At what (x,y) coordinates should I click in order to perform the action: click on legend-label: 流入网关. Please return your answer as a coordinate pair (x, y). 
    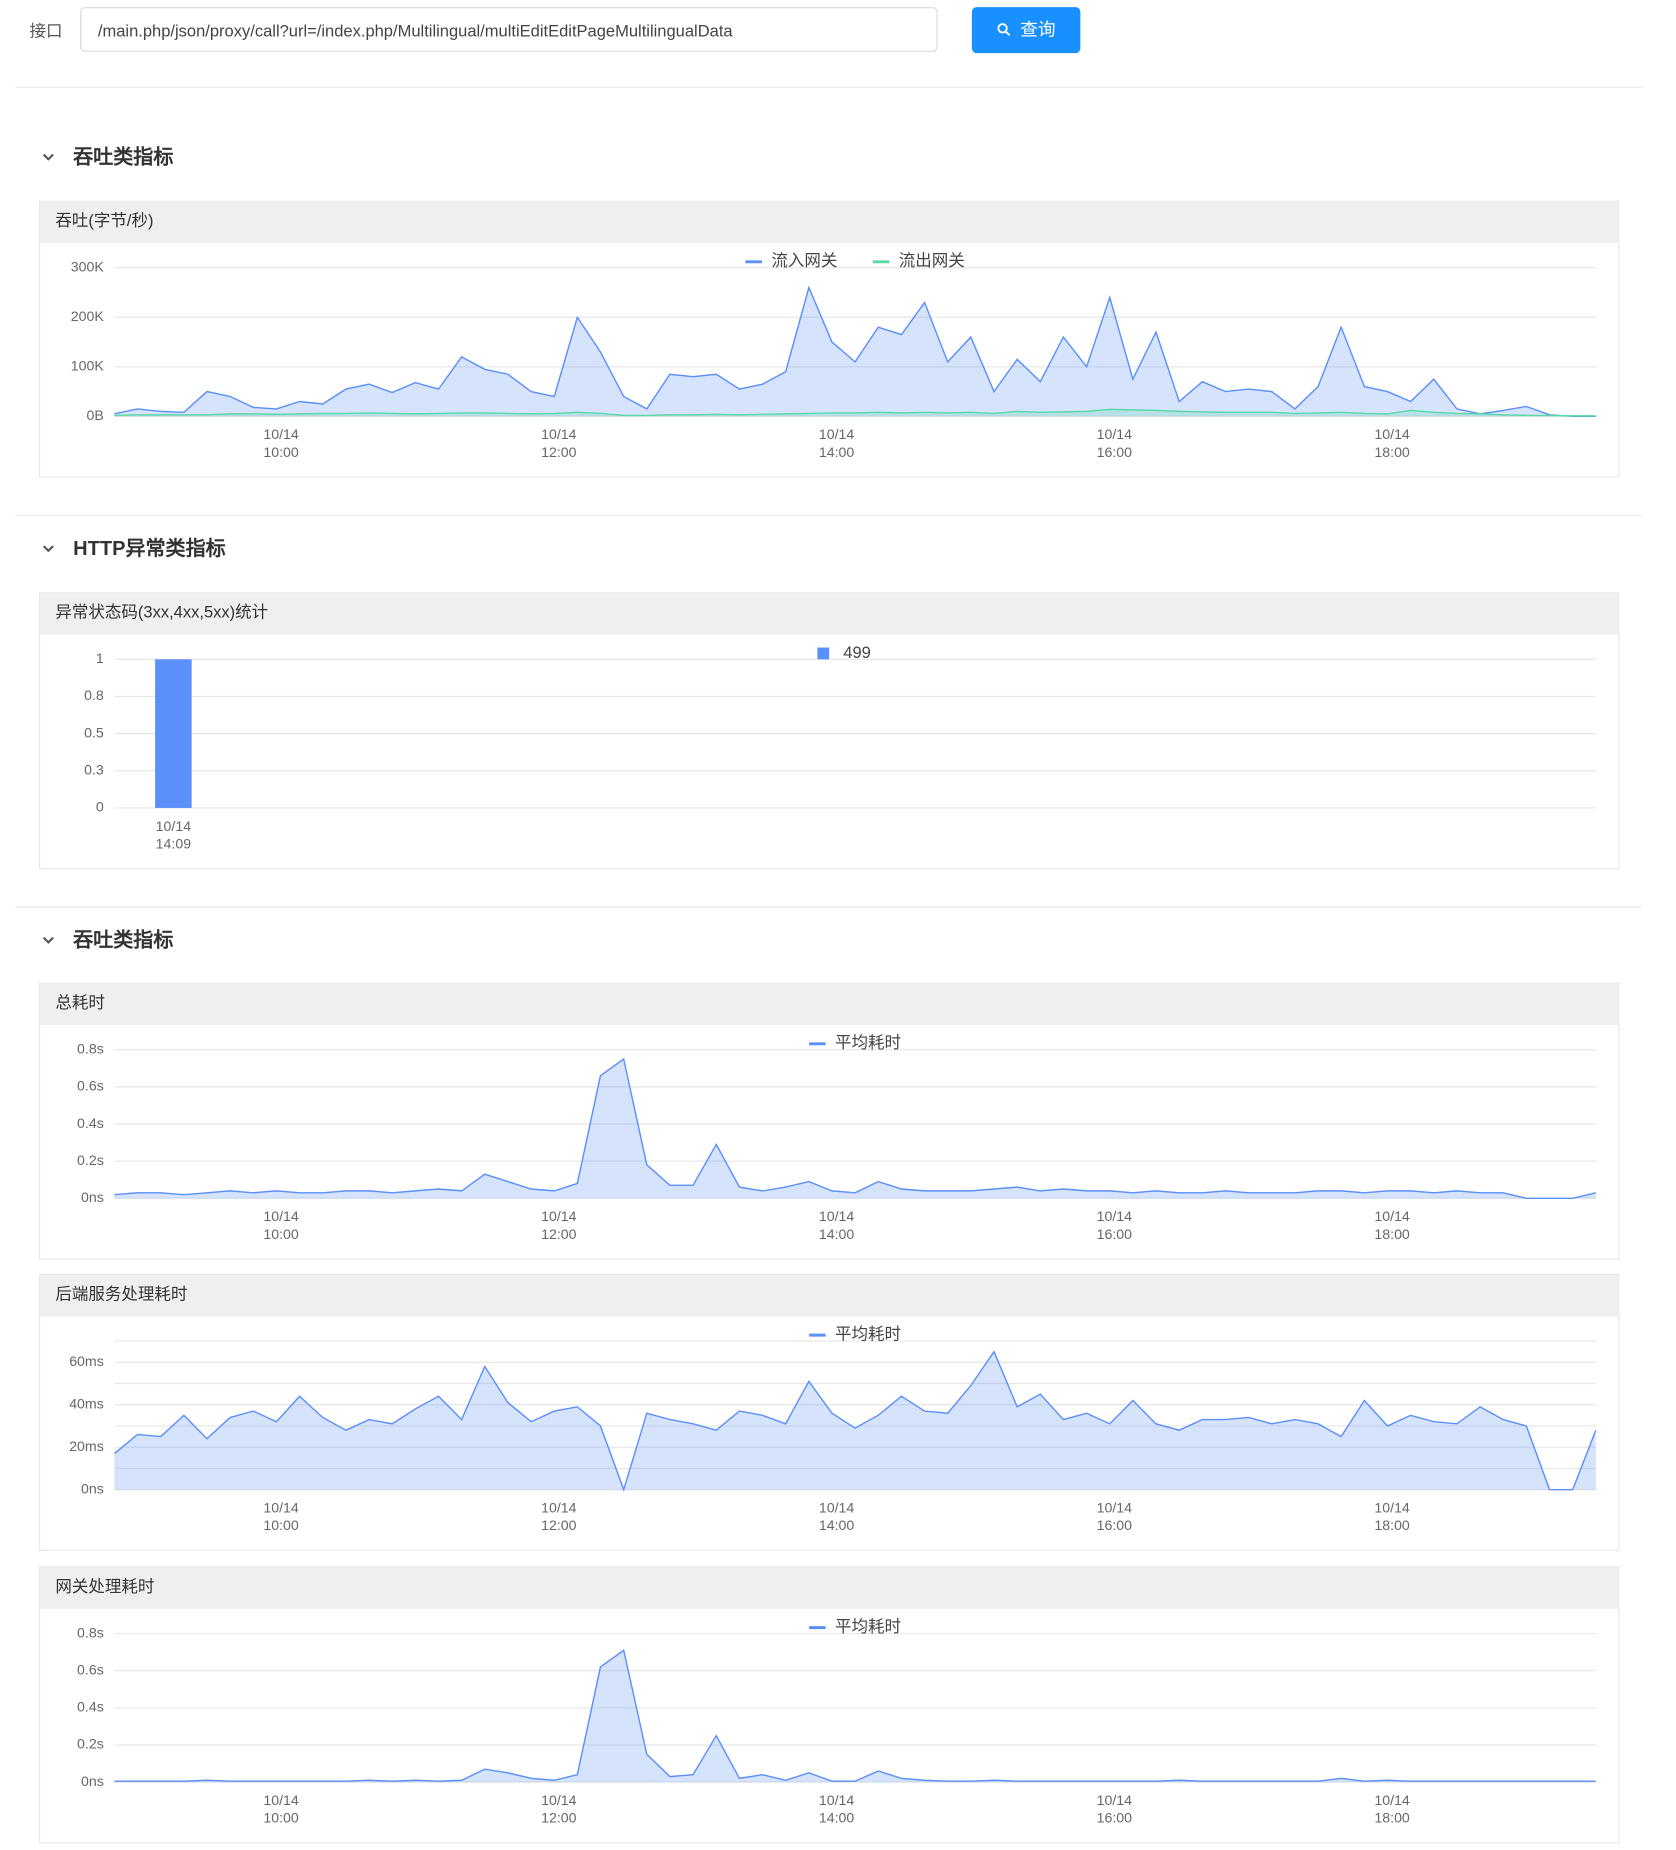
    Looking at the image, I should click on (804, 260).